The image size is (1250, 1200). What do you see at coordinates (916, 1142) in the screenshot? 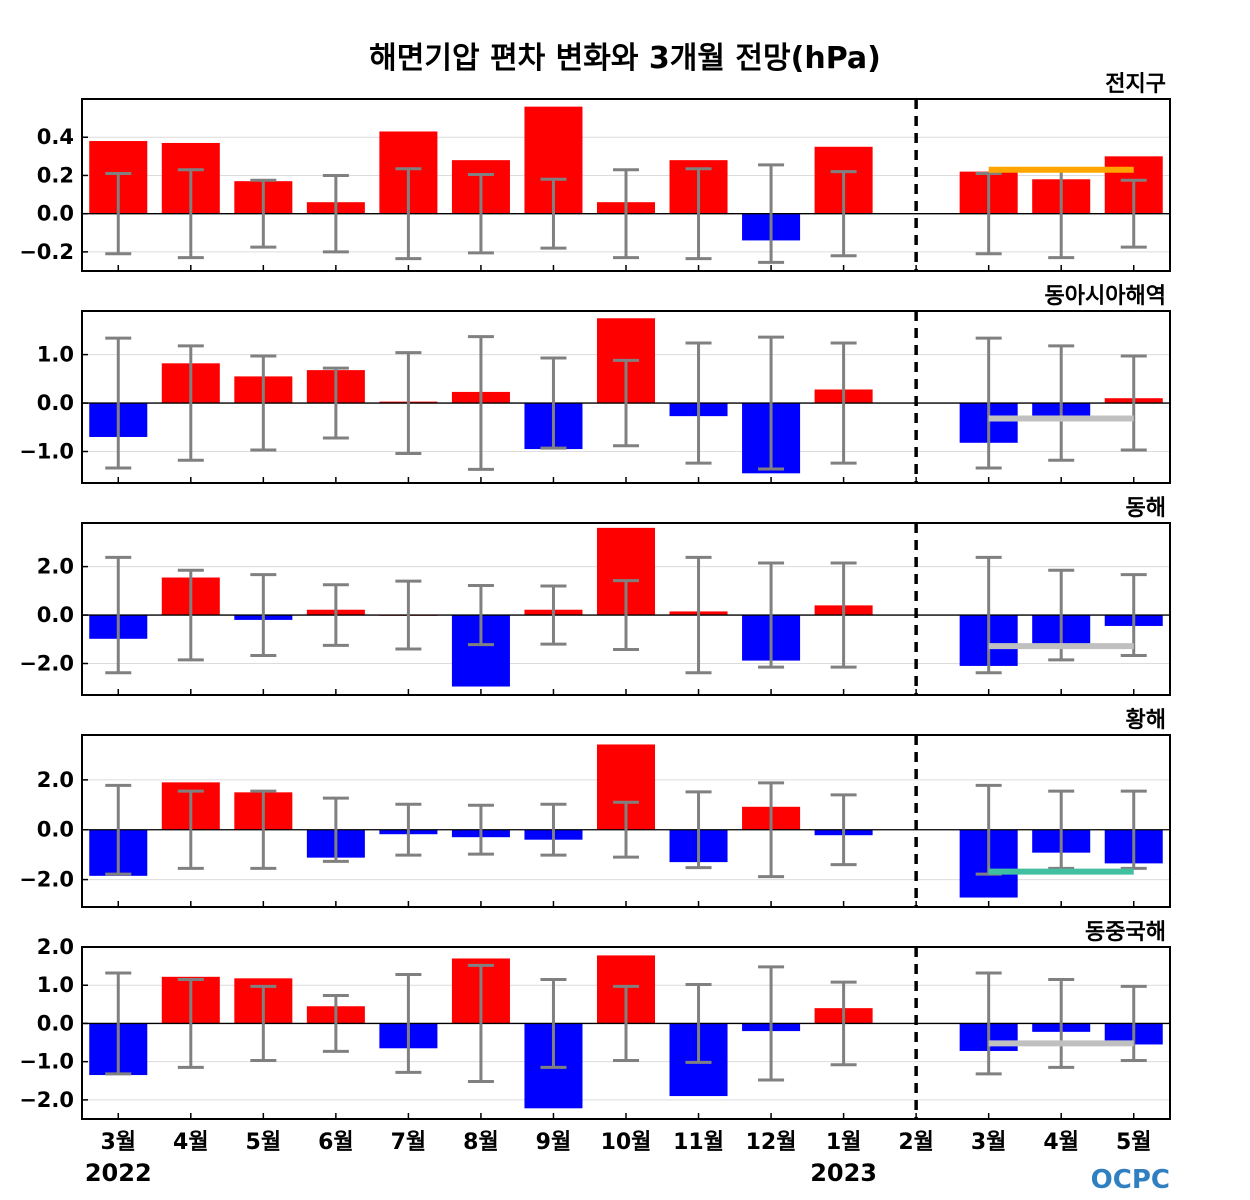
I see `x-tick-label: 2월` at bounding box center [916, 1142].